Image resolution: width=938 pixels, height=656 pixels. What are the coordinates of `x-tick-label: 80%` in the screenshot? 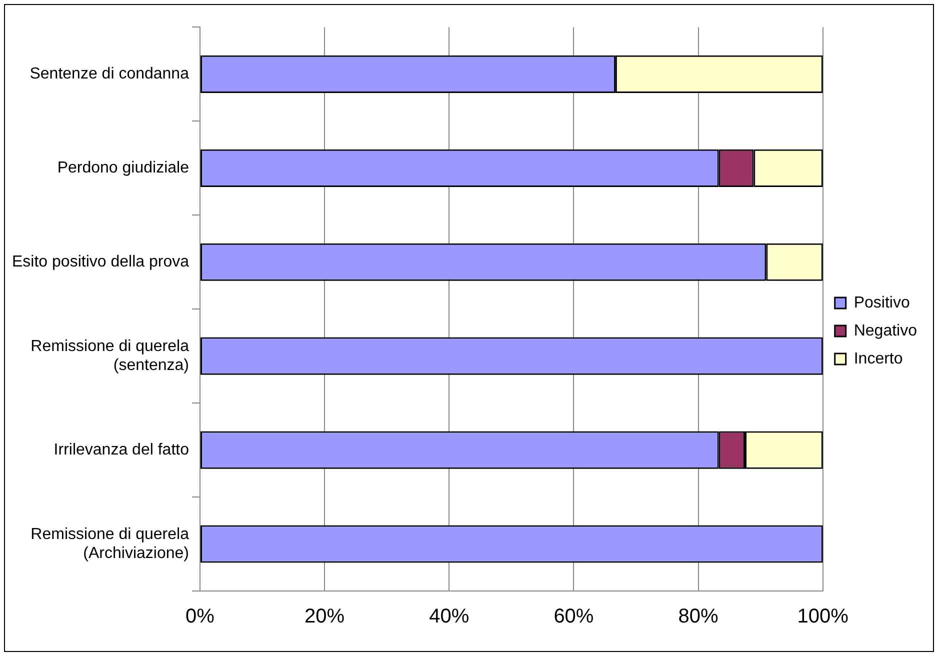 It's located at (698, 617).